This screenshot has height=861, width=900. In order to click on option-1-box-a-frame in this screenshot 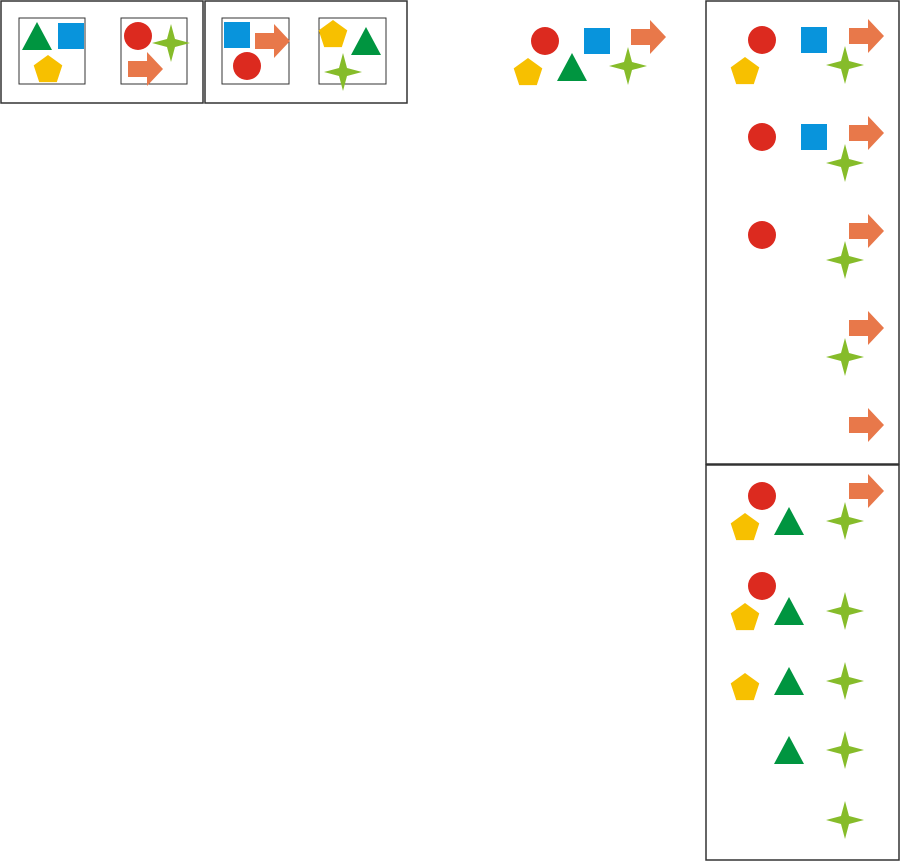, I will do `click(52, 51)`.